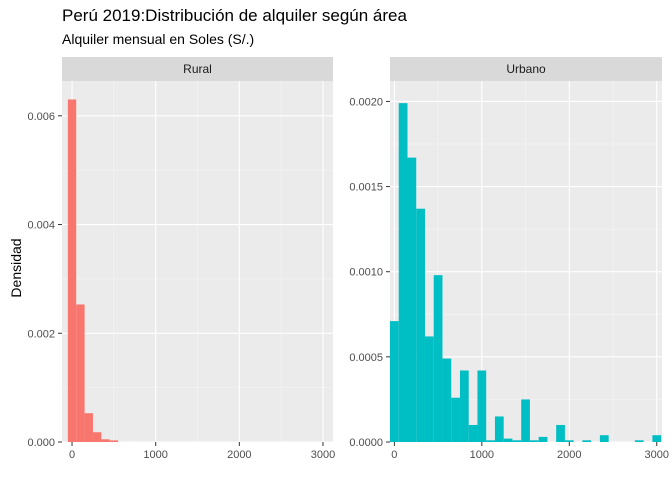 The width and height of the screenshot is (672, 480). I want to click on y-tick-label: 0.006, so click(41, 117).